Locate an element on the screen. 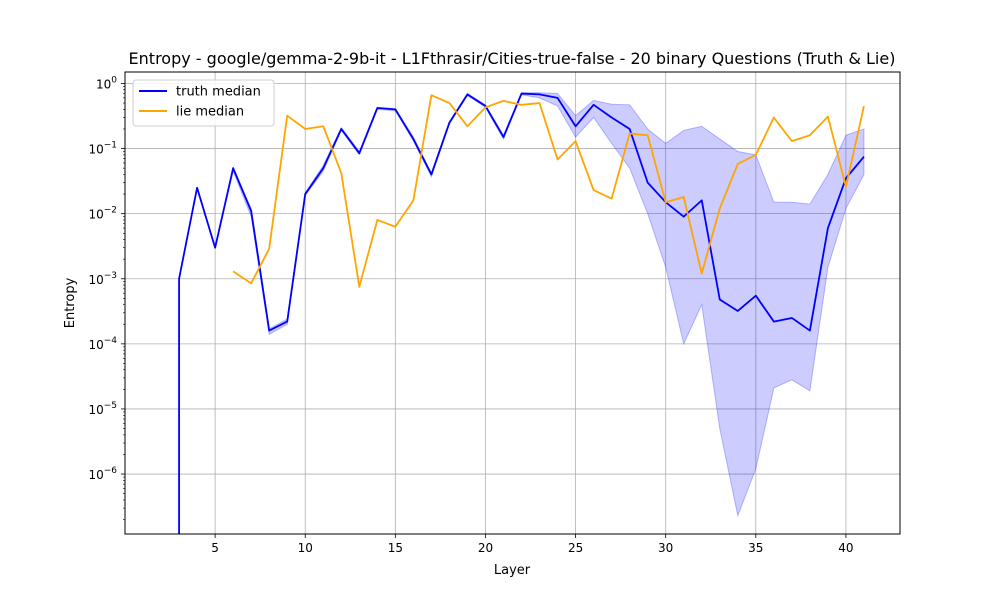  x-tick-label: 40 is located at coordinates (845, 548).